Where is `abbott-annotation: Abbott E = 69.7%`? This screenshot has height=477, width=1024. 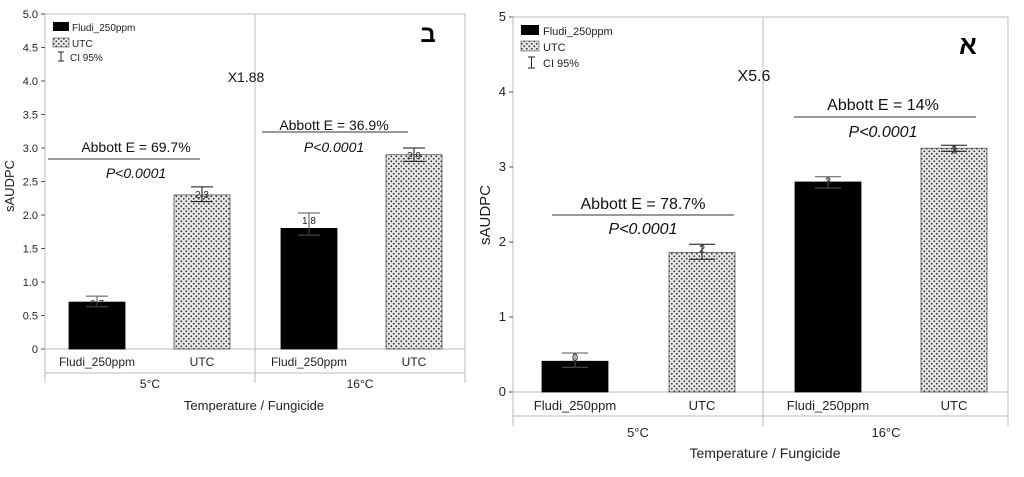
abbott-annotation: Abbott E = 69.7% is located at coordinates (135, 147).